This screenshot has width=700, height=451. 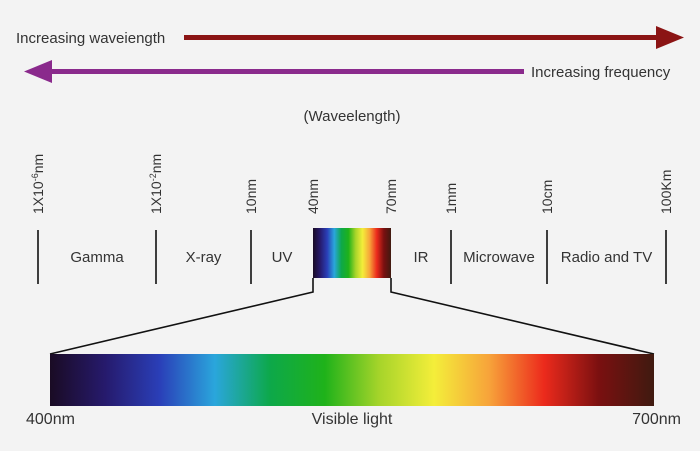 I want to click on region-labels: Gamma X-ray UV IR Microwave Radio and TV, so click(x=361, y=257).